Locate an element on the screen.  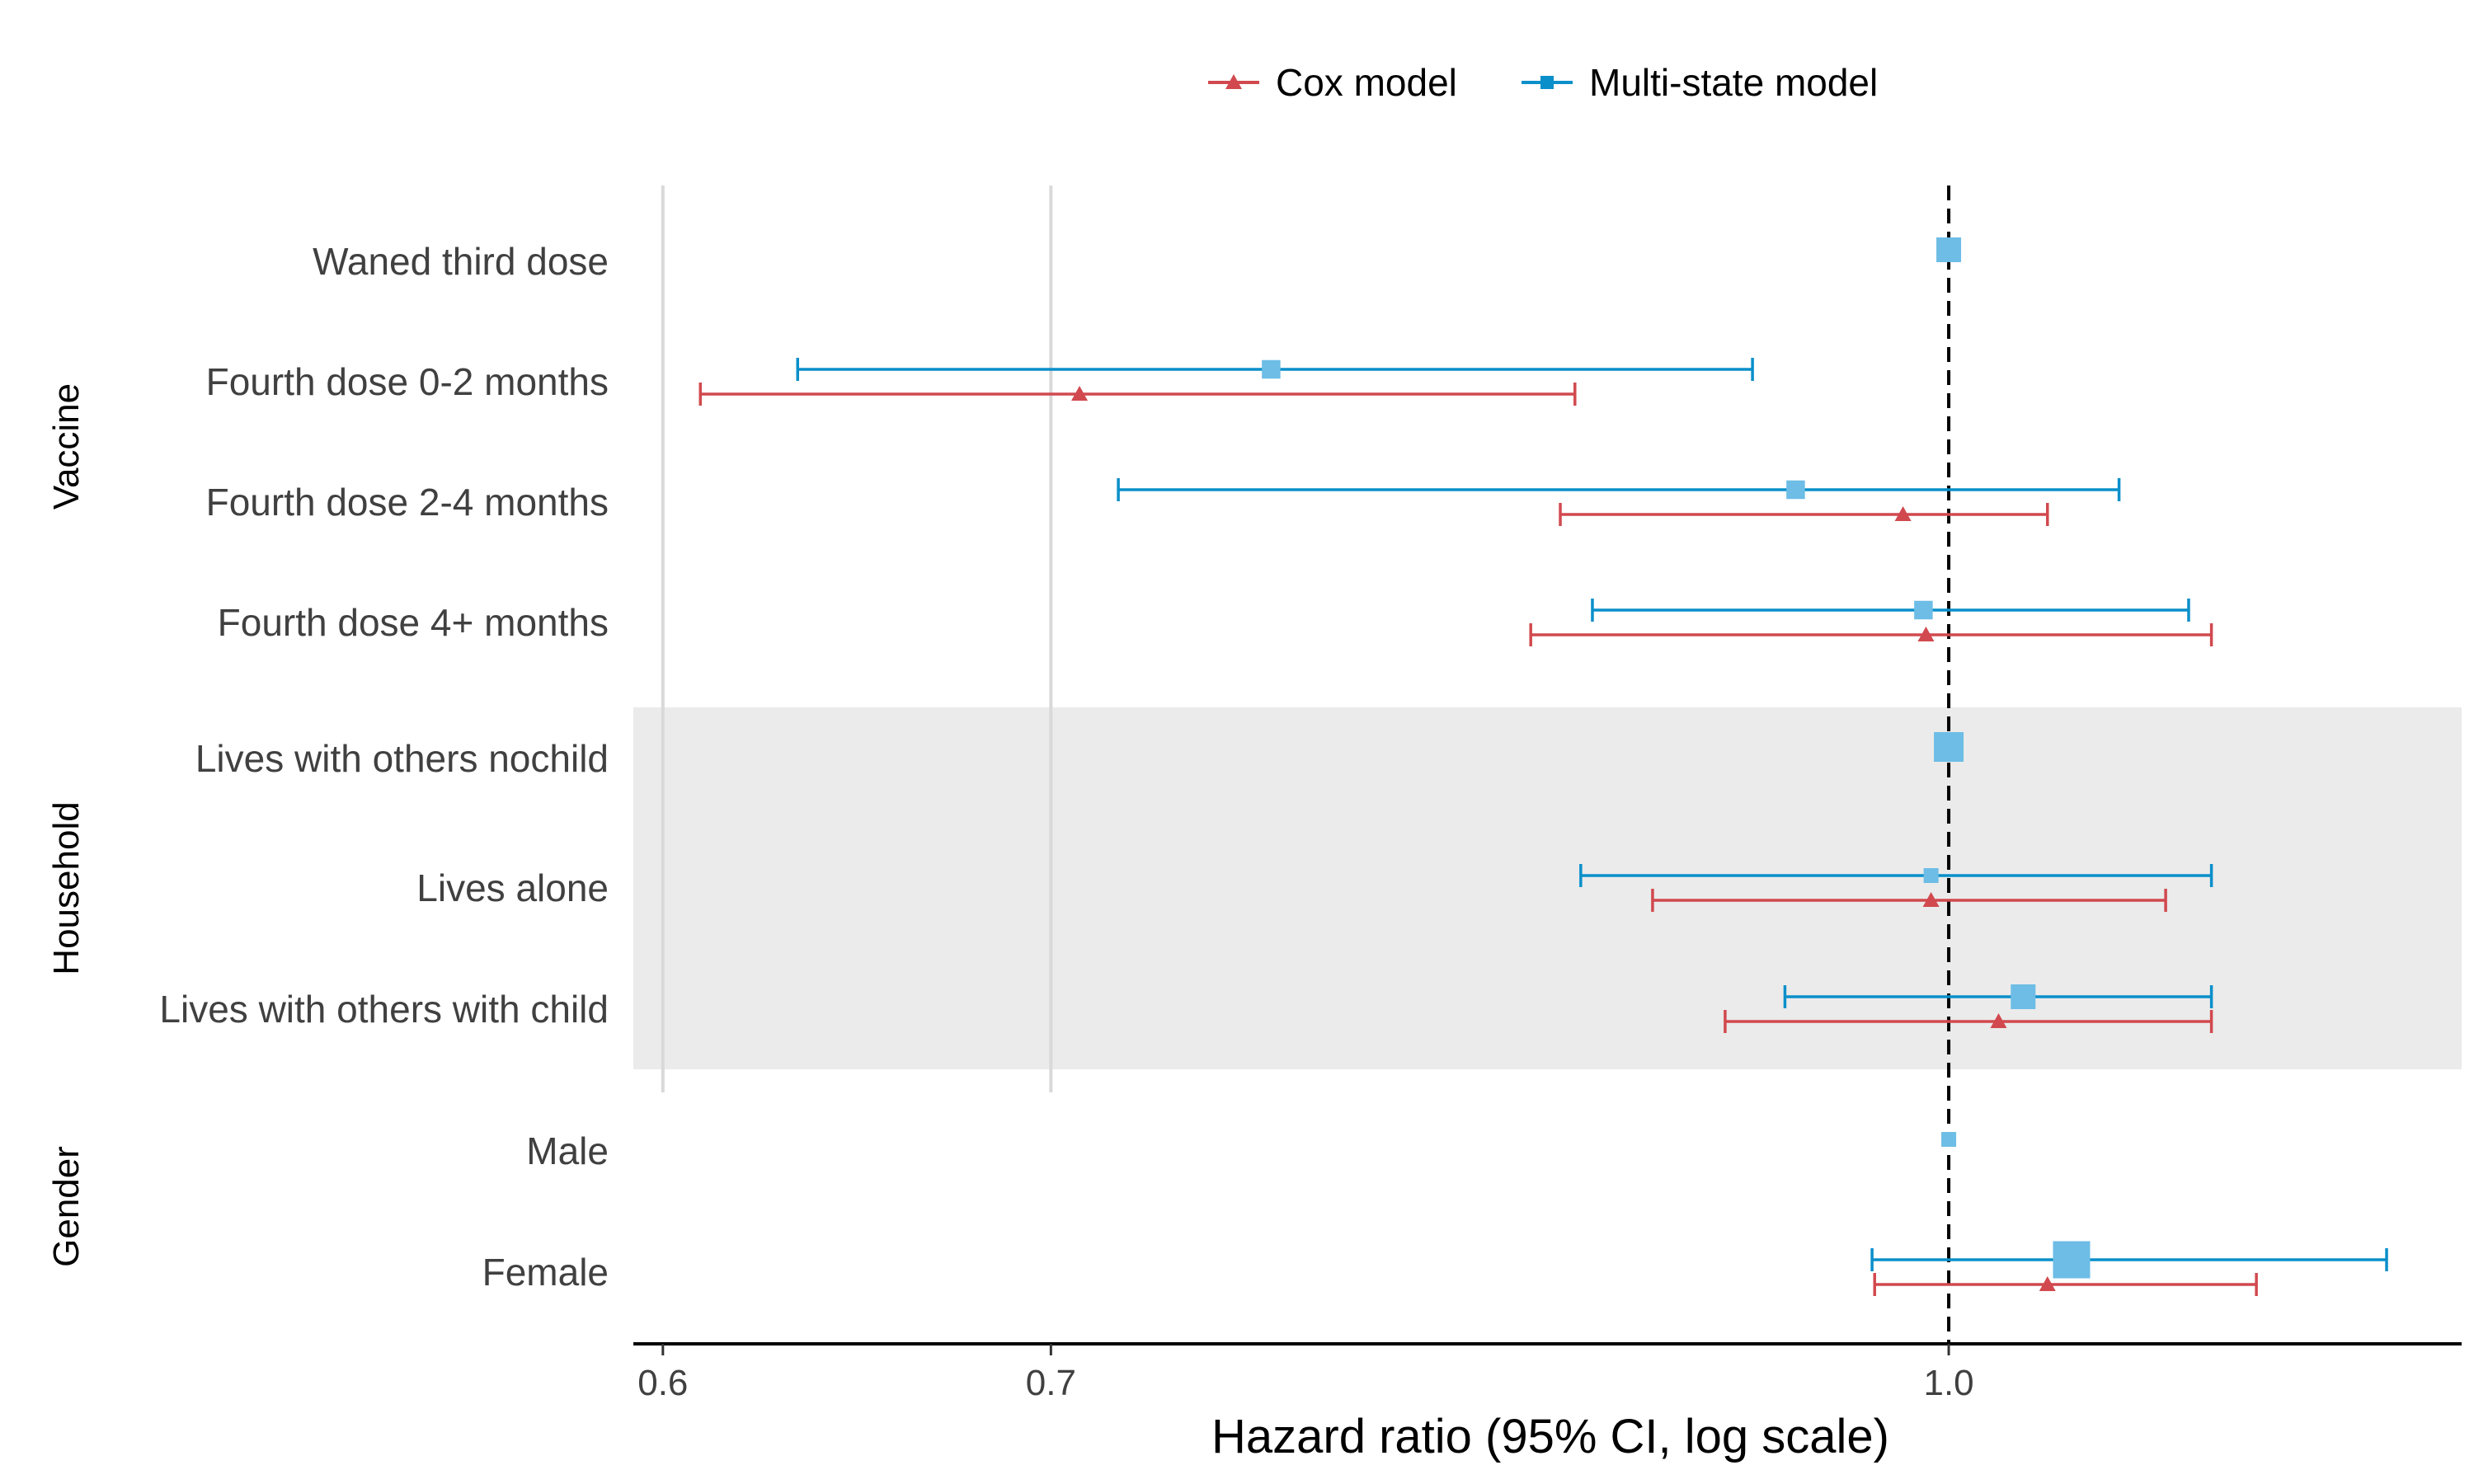
row-lives-alone is located at coordinates (1896, 888).